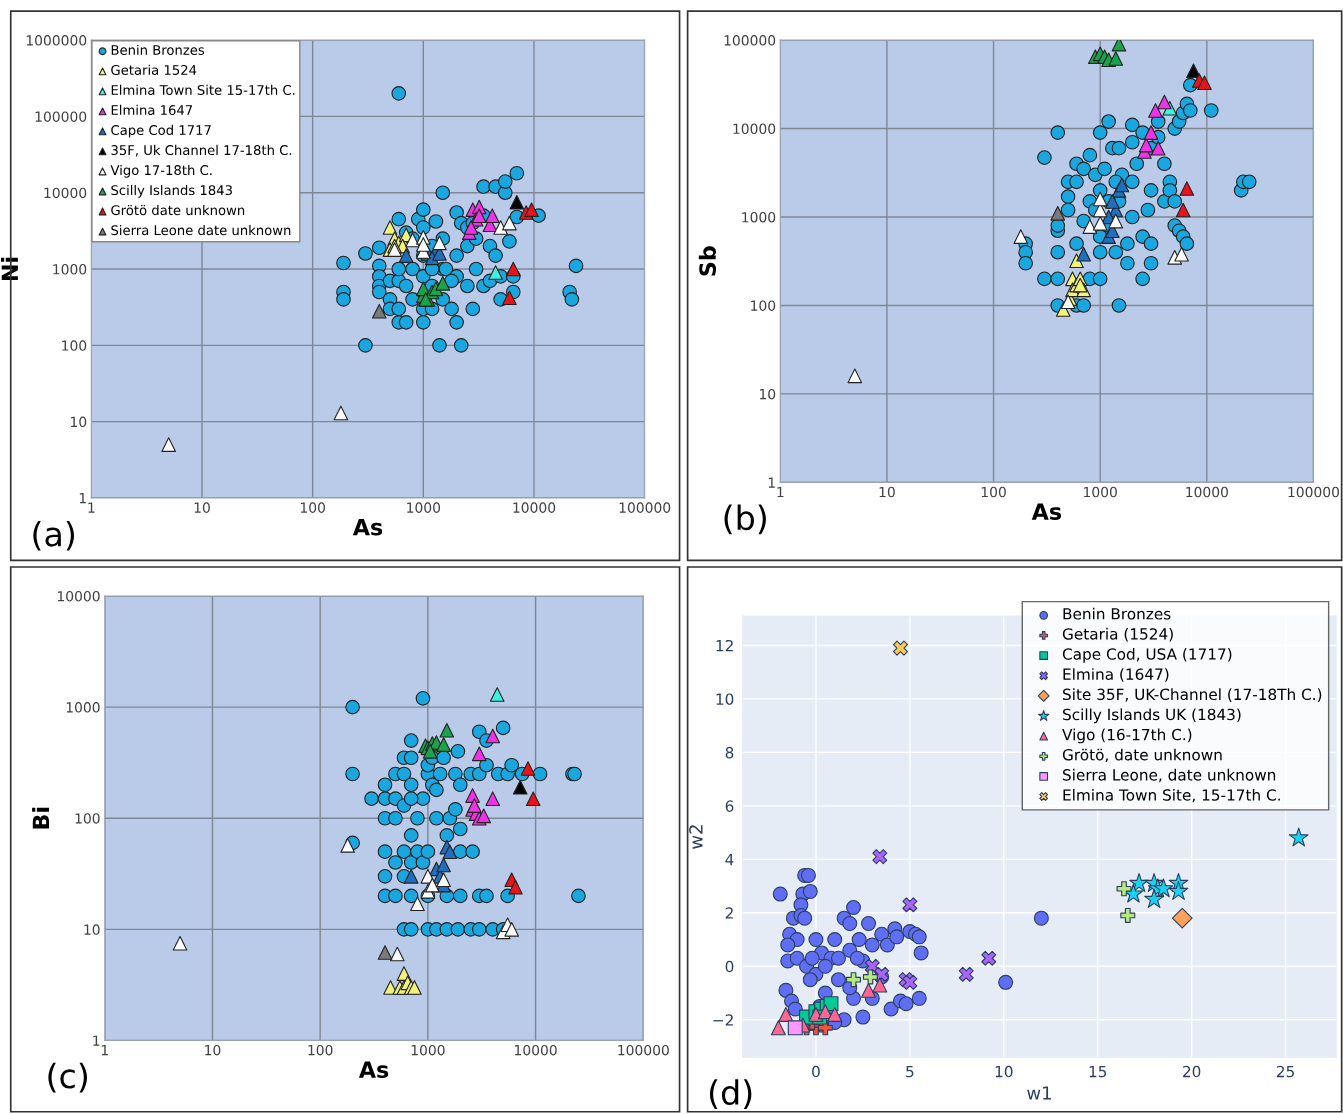  What do you see at coordinates (161, 171) in the screenshot?
I see `legend-label: Vigo 17-18th C.` at bounding box center [161, 171].